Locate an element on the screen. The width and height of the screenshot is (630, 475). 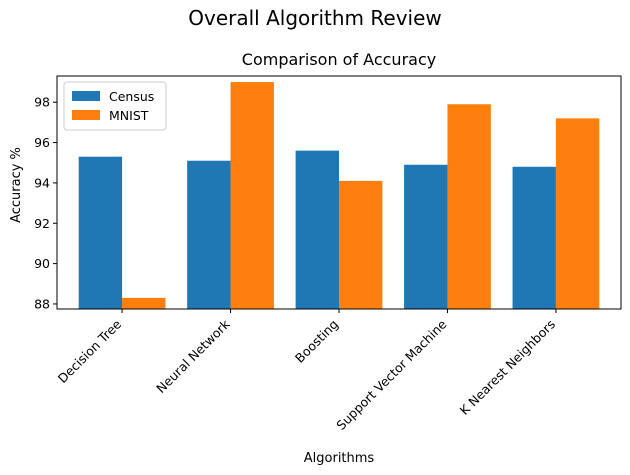
x-axis-label: Algorithms is located at coordinates (339, 458).